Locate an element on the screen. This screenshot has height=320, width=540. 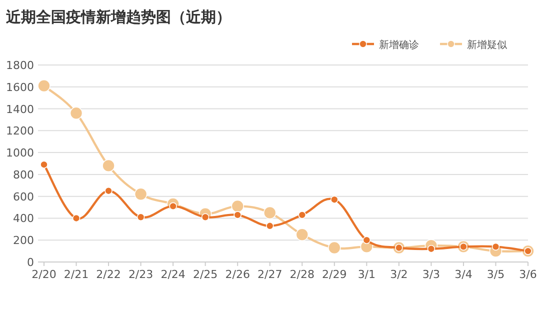
x-tick-label: 3/1 is located at coordinates (367, 274).